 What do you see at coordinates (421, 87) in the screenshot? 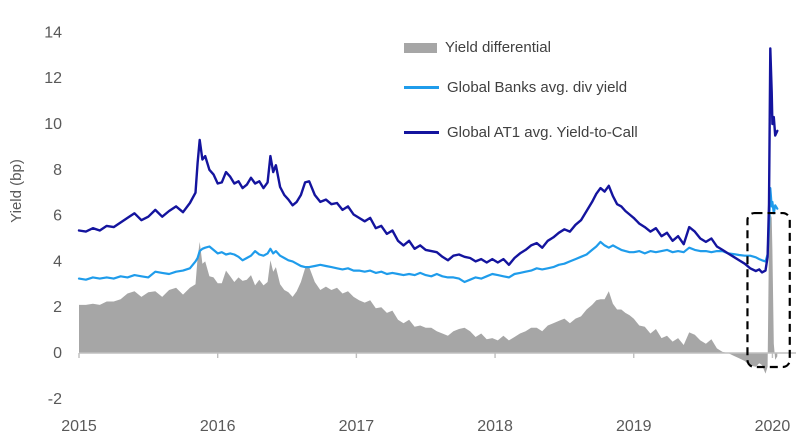
I see `div-yield-line-swatch` at bounding box center [421, 87].